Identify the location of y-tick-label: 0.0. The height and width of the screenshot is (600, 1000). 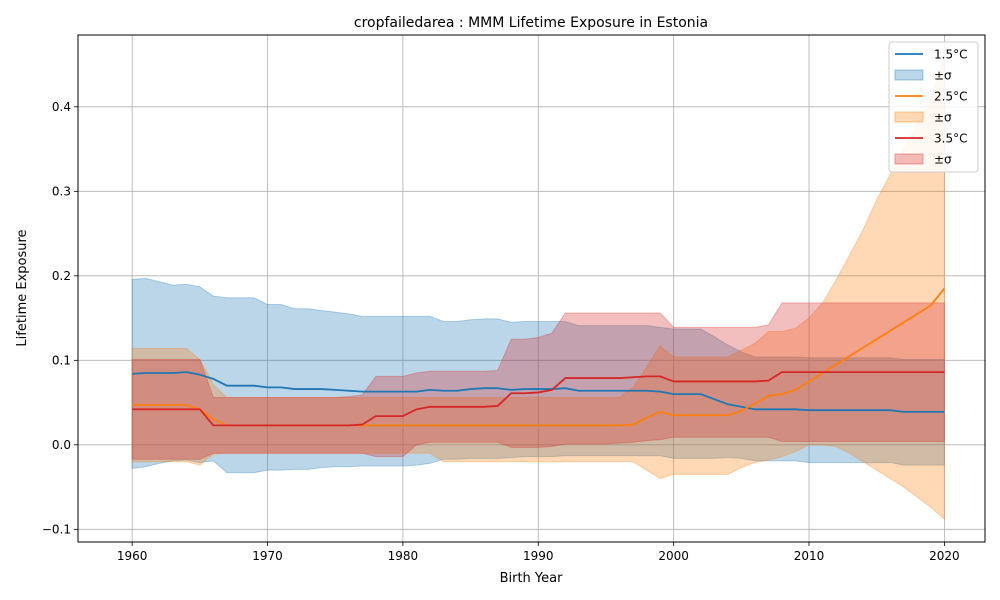
(61, 445).